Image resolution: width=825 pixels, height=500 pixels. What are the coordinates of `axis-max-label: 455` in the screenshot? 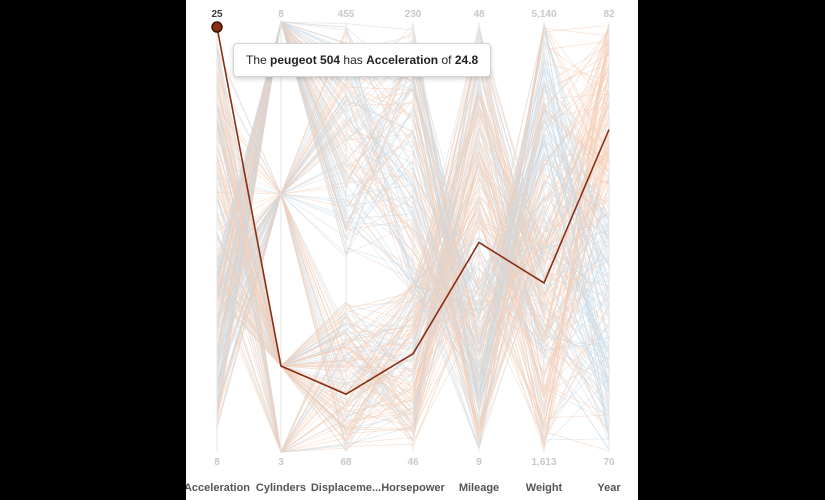 It's located at (346, 14).